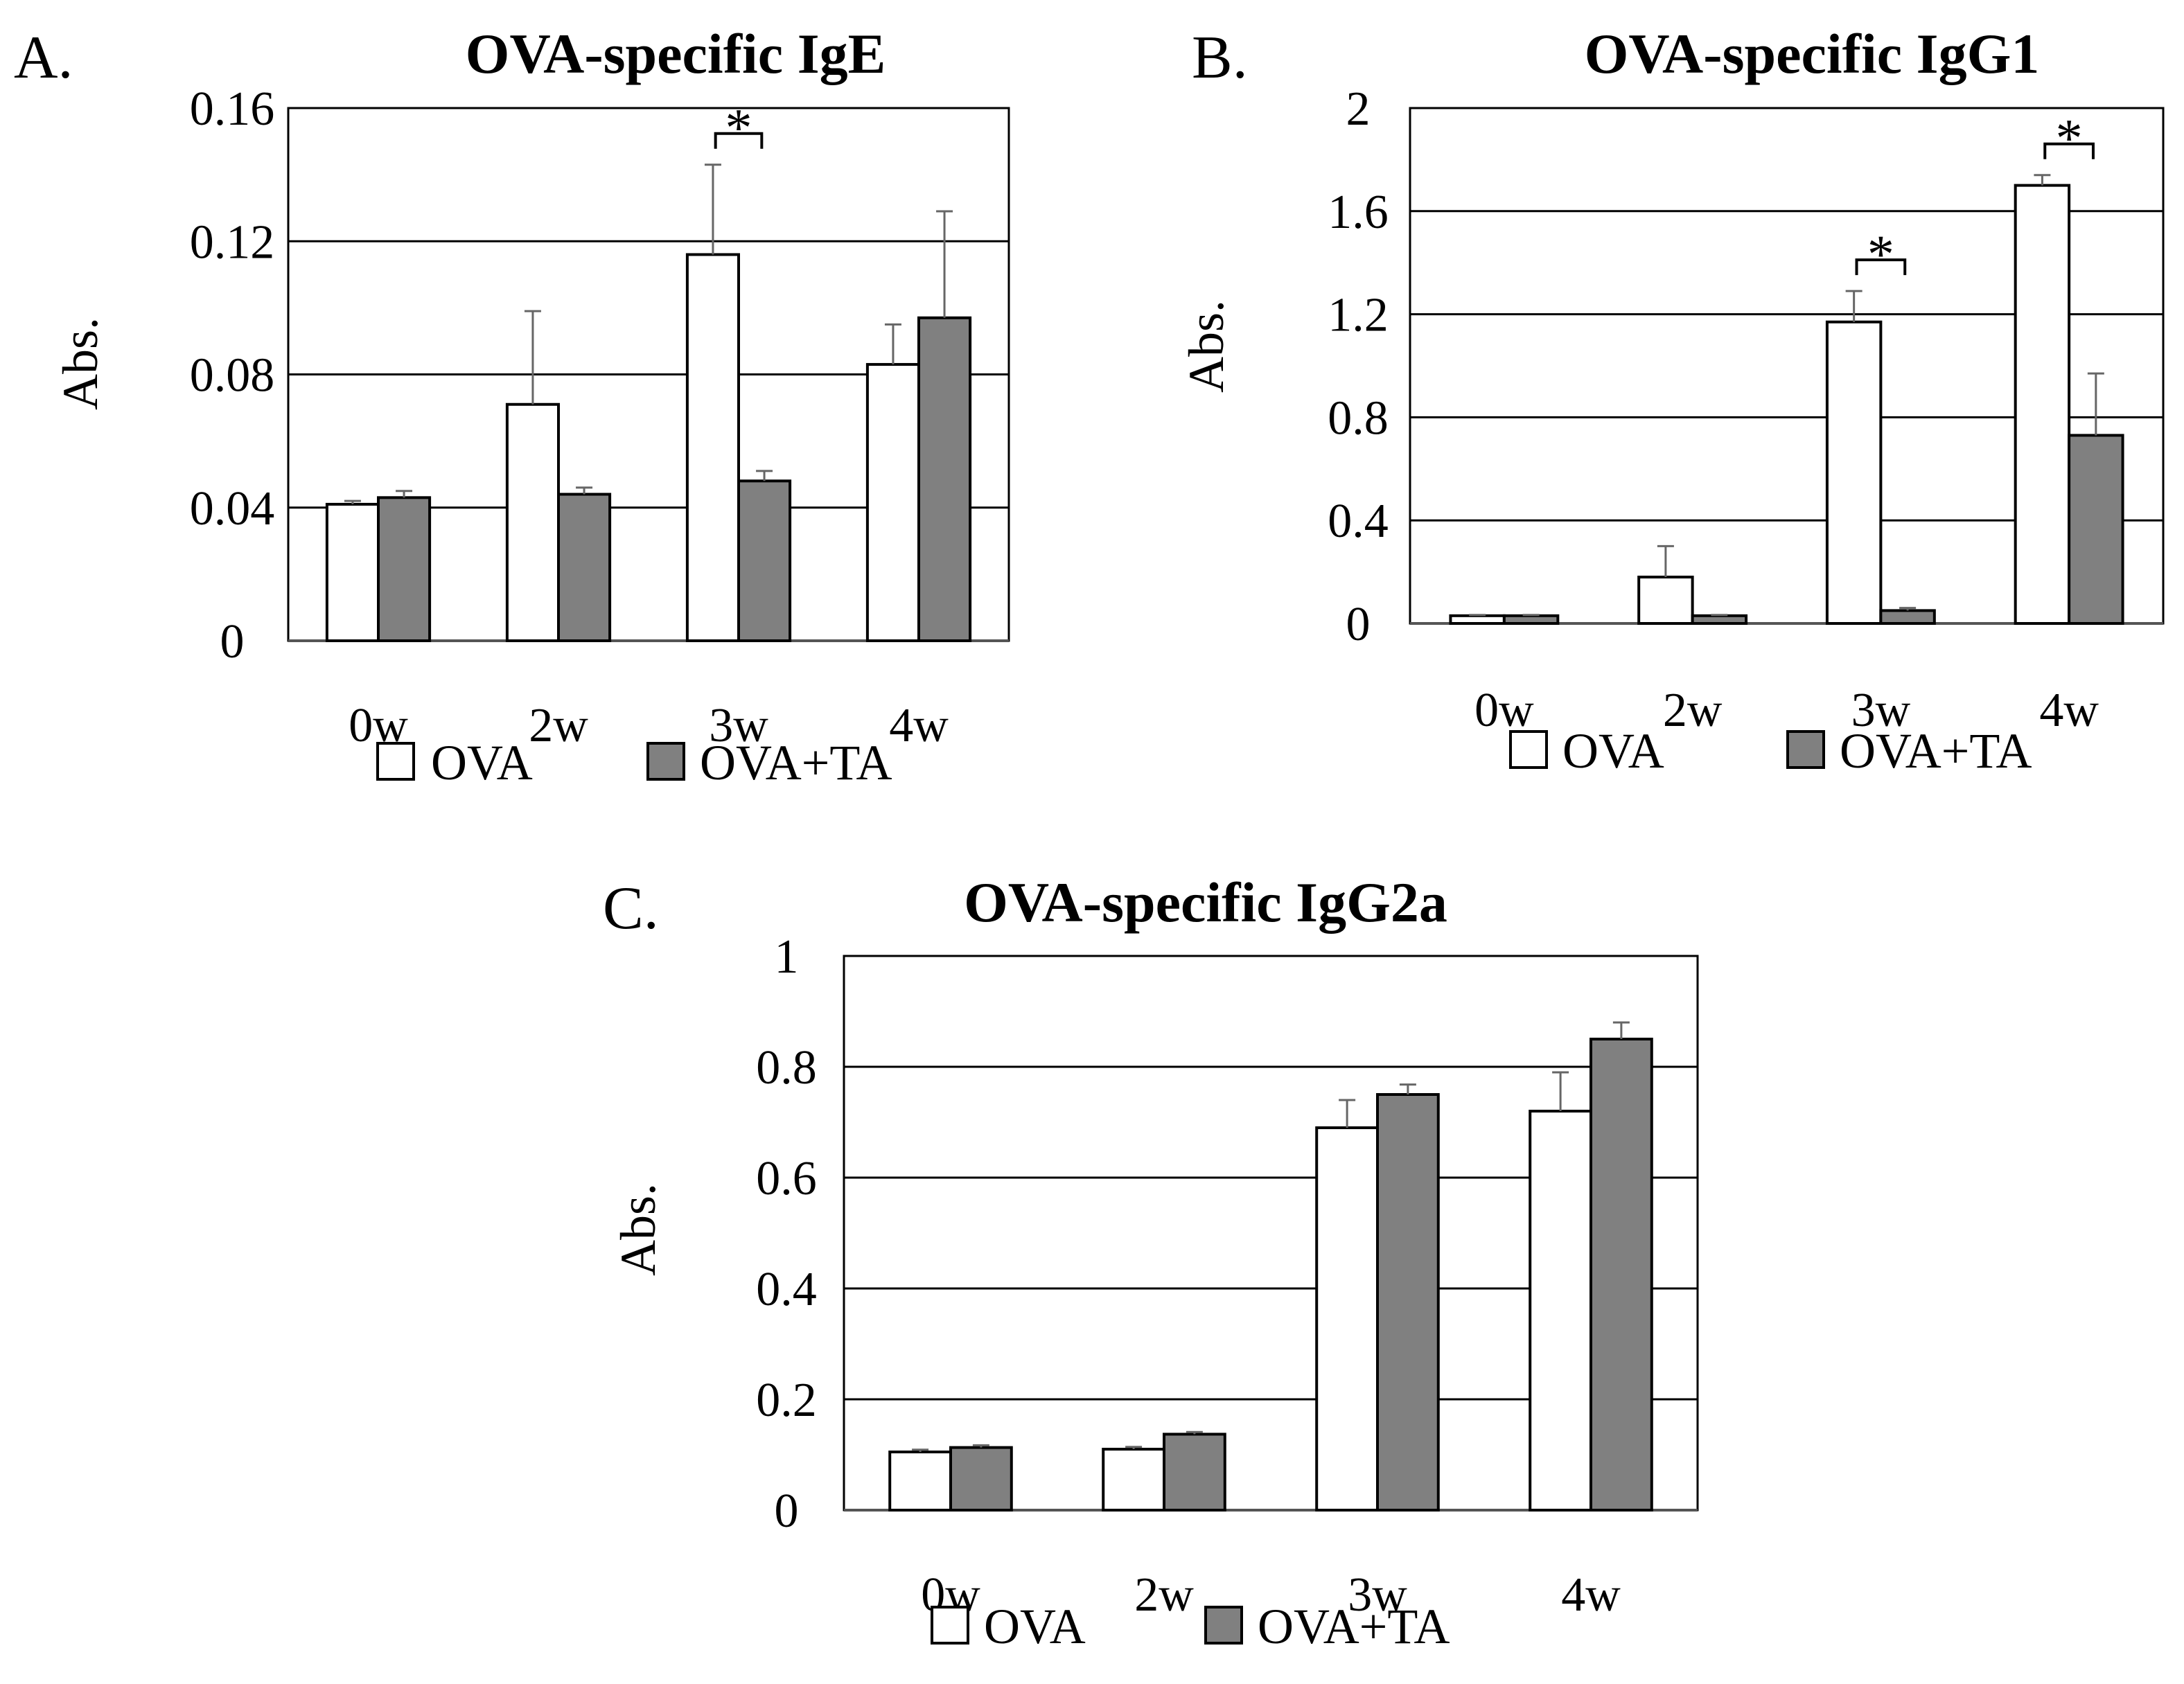 This screenshot has height=1684, width=2184. What do you see at coordinates (787, 957) in the screenshot?
I see `y-tick-label: 1` at bounding box center [787, 957].